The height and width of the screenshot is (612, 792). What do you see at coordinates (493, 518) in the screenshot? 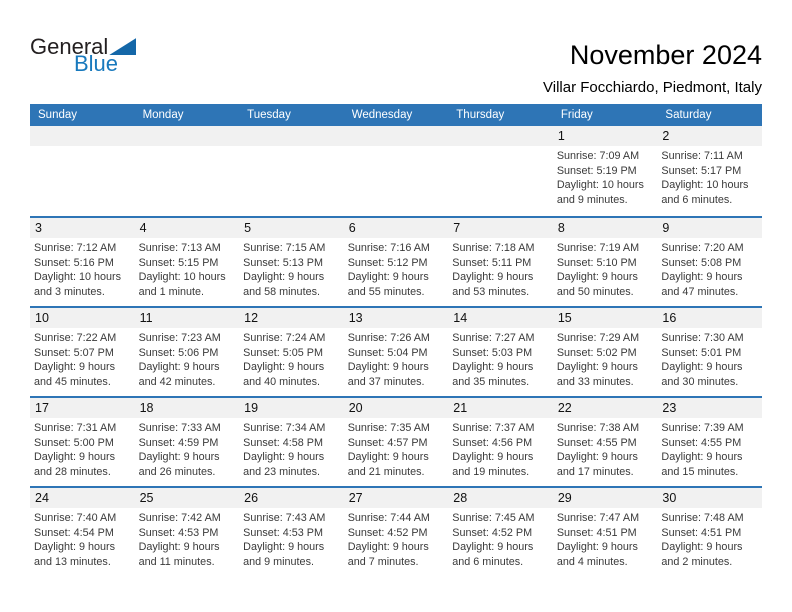
I see `sunrise-text: Sunrise: 7:45 AM` at bounding box center [493, 518].